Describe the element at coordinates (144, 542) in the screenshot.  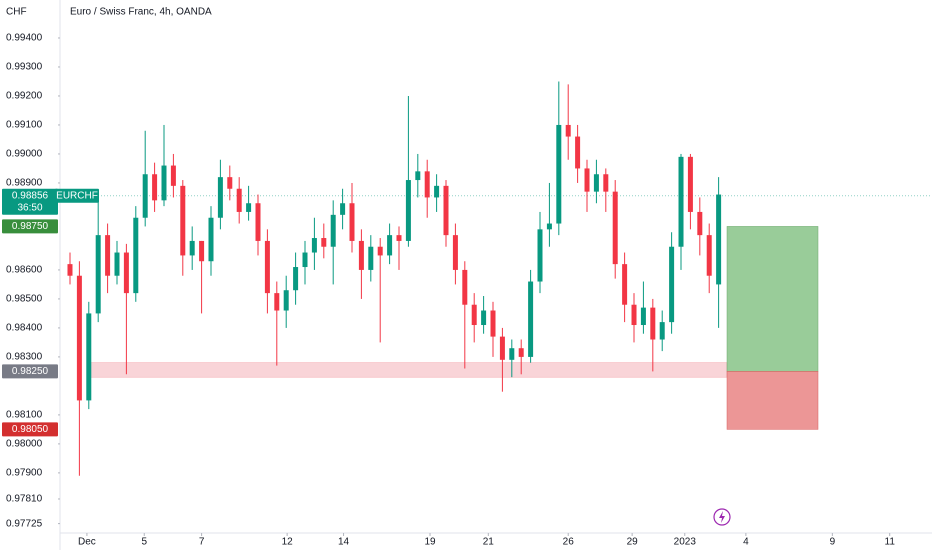
I see `x-tick-label: 5` at that location.